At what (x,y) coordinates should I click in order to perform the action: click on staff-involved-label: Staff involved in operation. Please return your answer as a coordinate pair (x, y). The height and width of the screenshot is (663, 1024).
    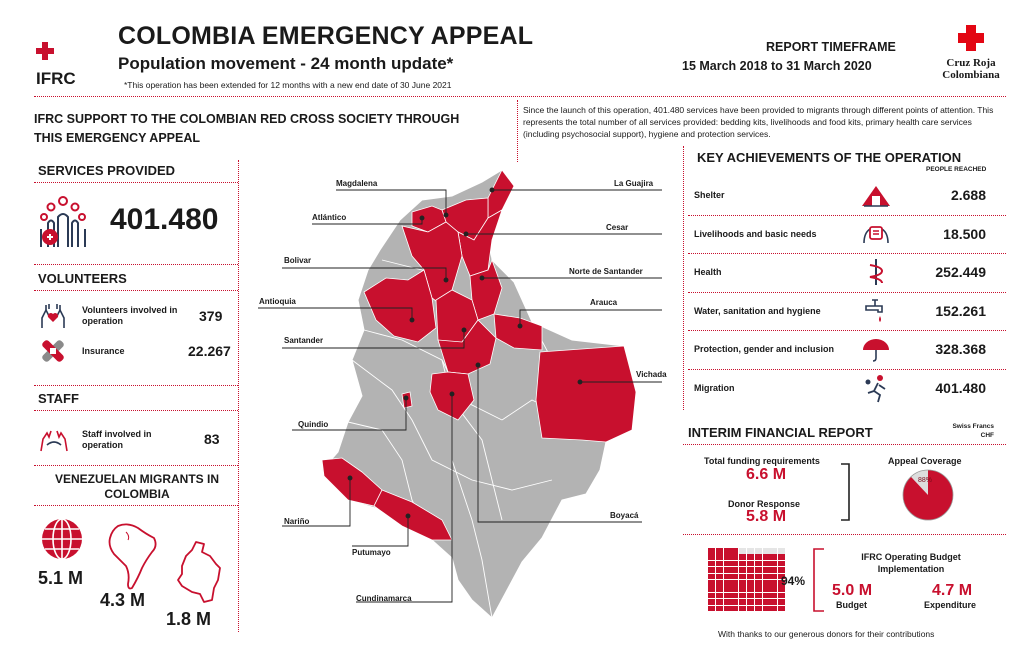
    Looking at the image, I should click on (117, 439).